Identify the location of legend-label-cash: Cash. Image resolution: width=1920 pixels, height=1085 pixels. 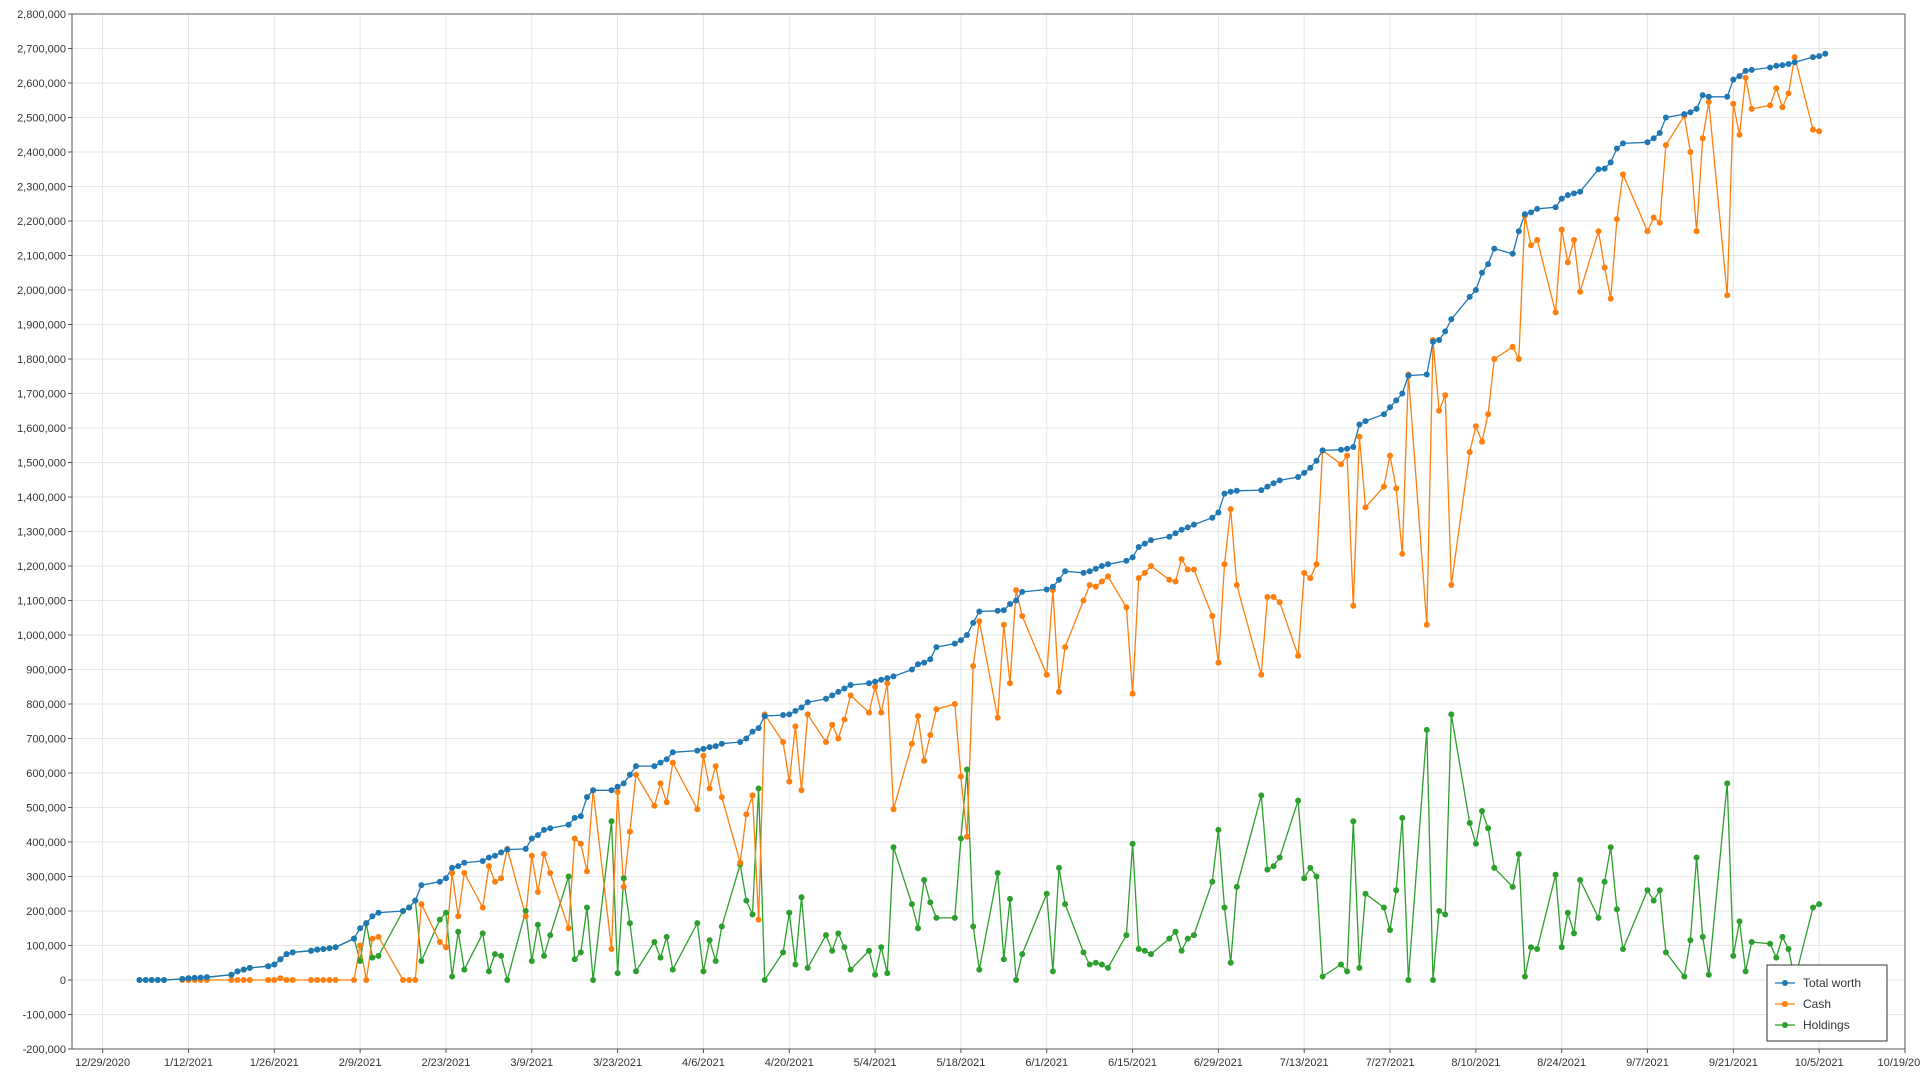
(1817, 1004).